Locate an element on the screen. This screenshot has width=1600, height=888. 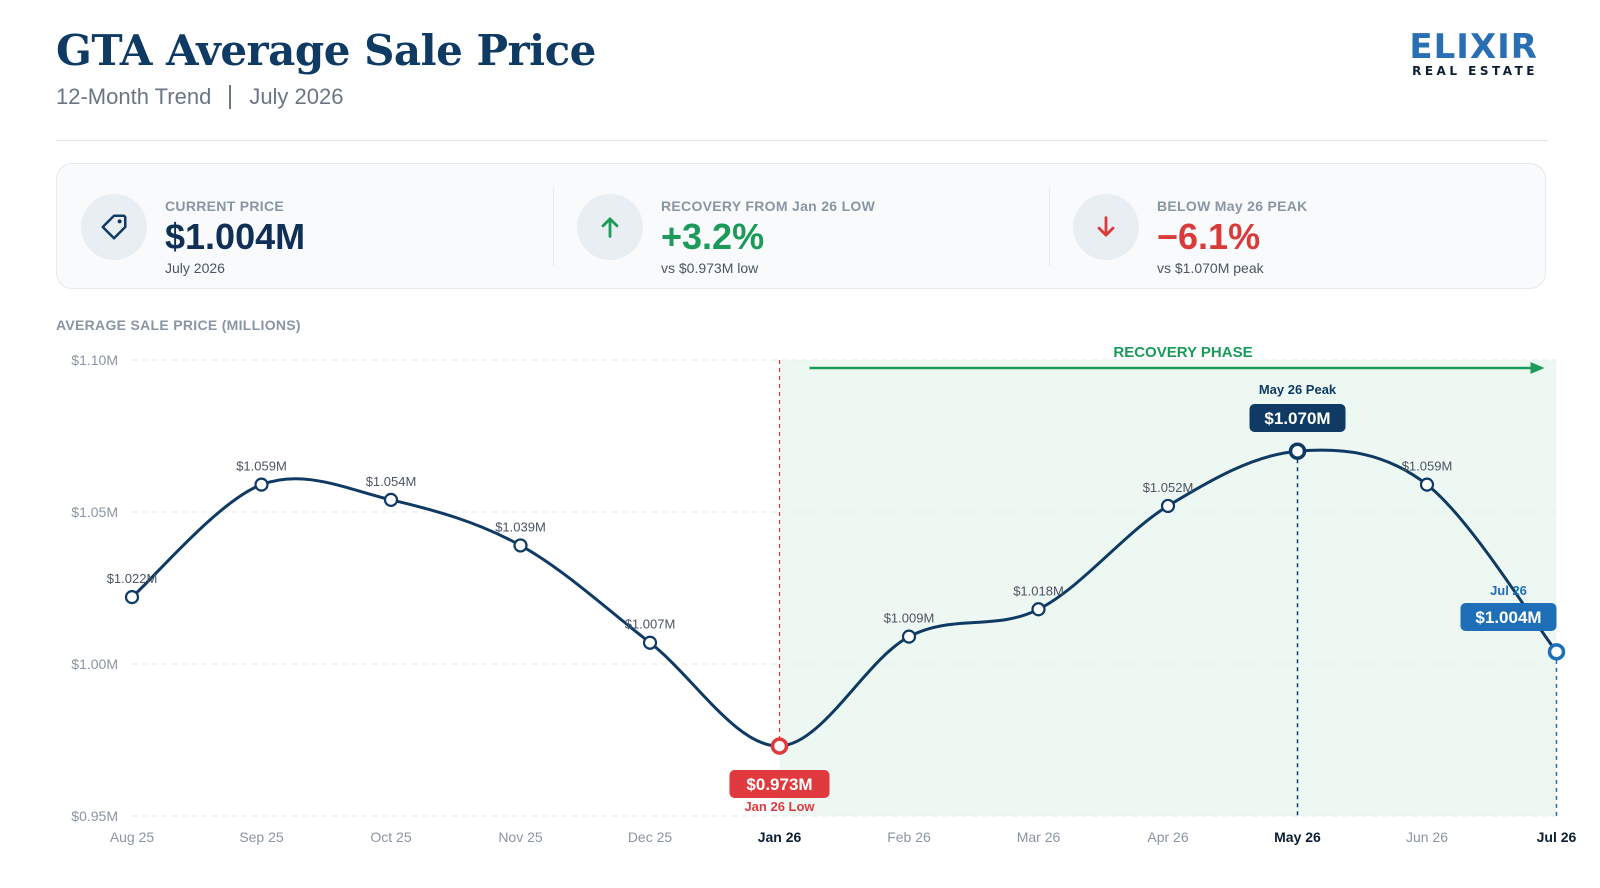
recovery-phase-label: RECOVERY PHASE is located at coordinates (1182, 352).